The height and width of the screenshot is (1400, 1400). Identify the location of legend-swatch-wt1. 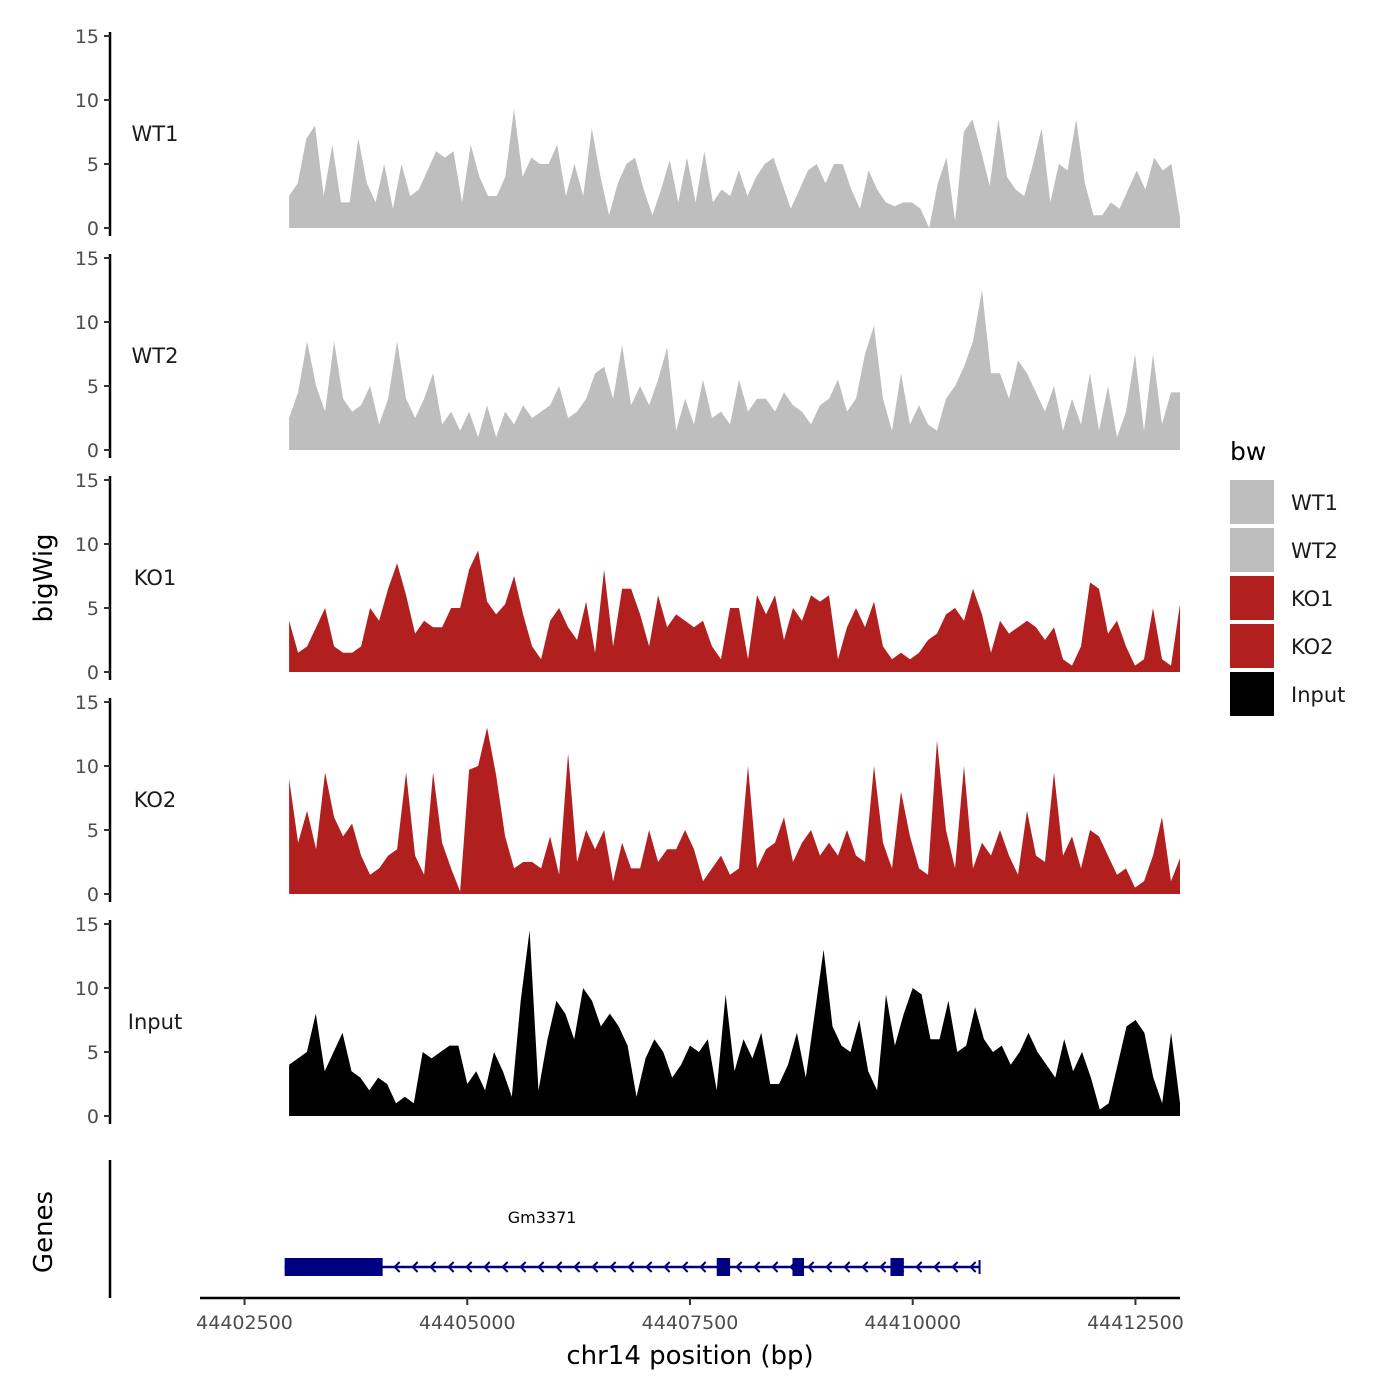
(1252, 502).